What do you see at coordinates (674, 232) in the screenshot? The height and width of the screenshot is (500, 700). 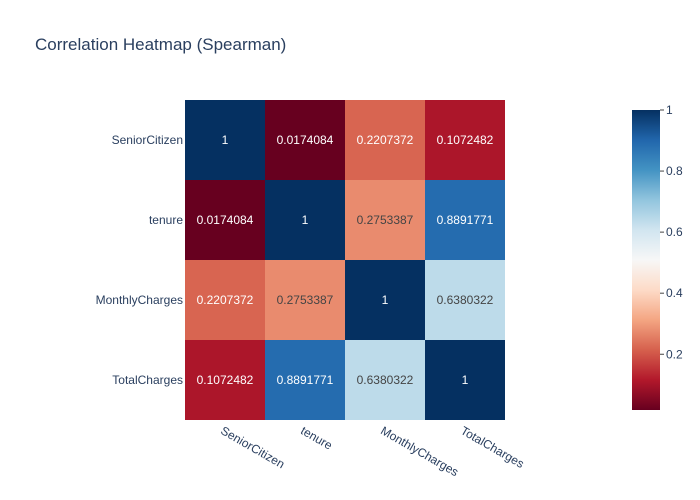 I see `colorbar-tick-label: 0.6` at bounding box center [674, 232].